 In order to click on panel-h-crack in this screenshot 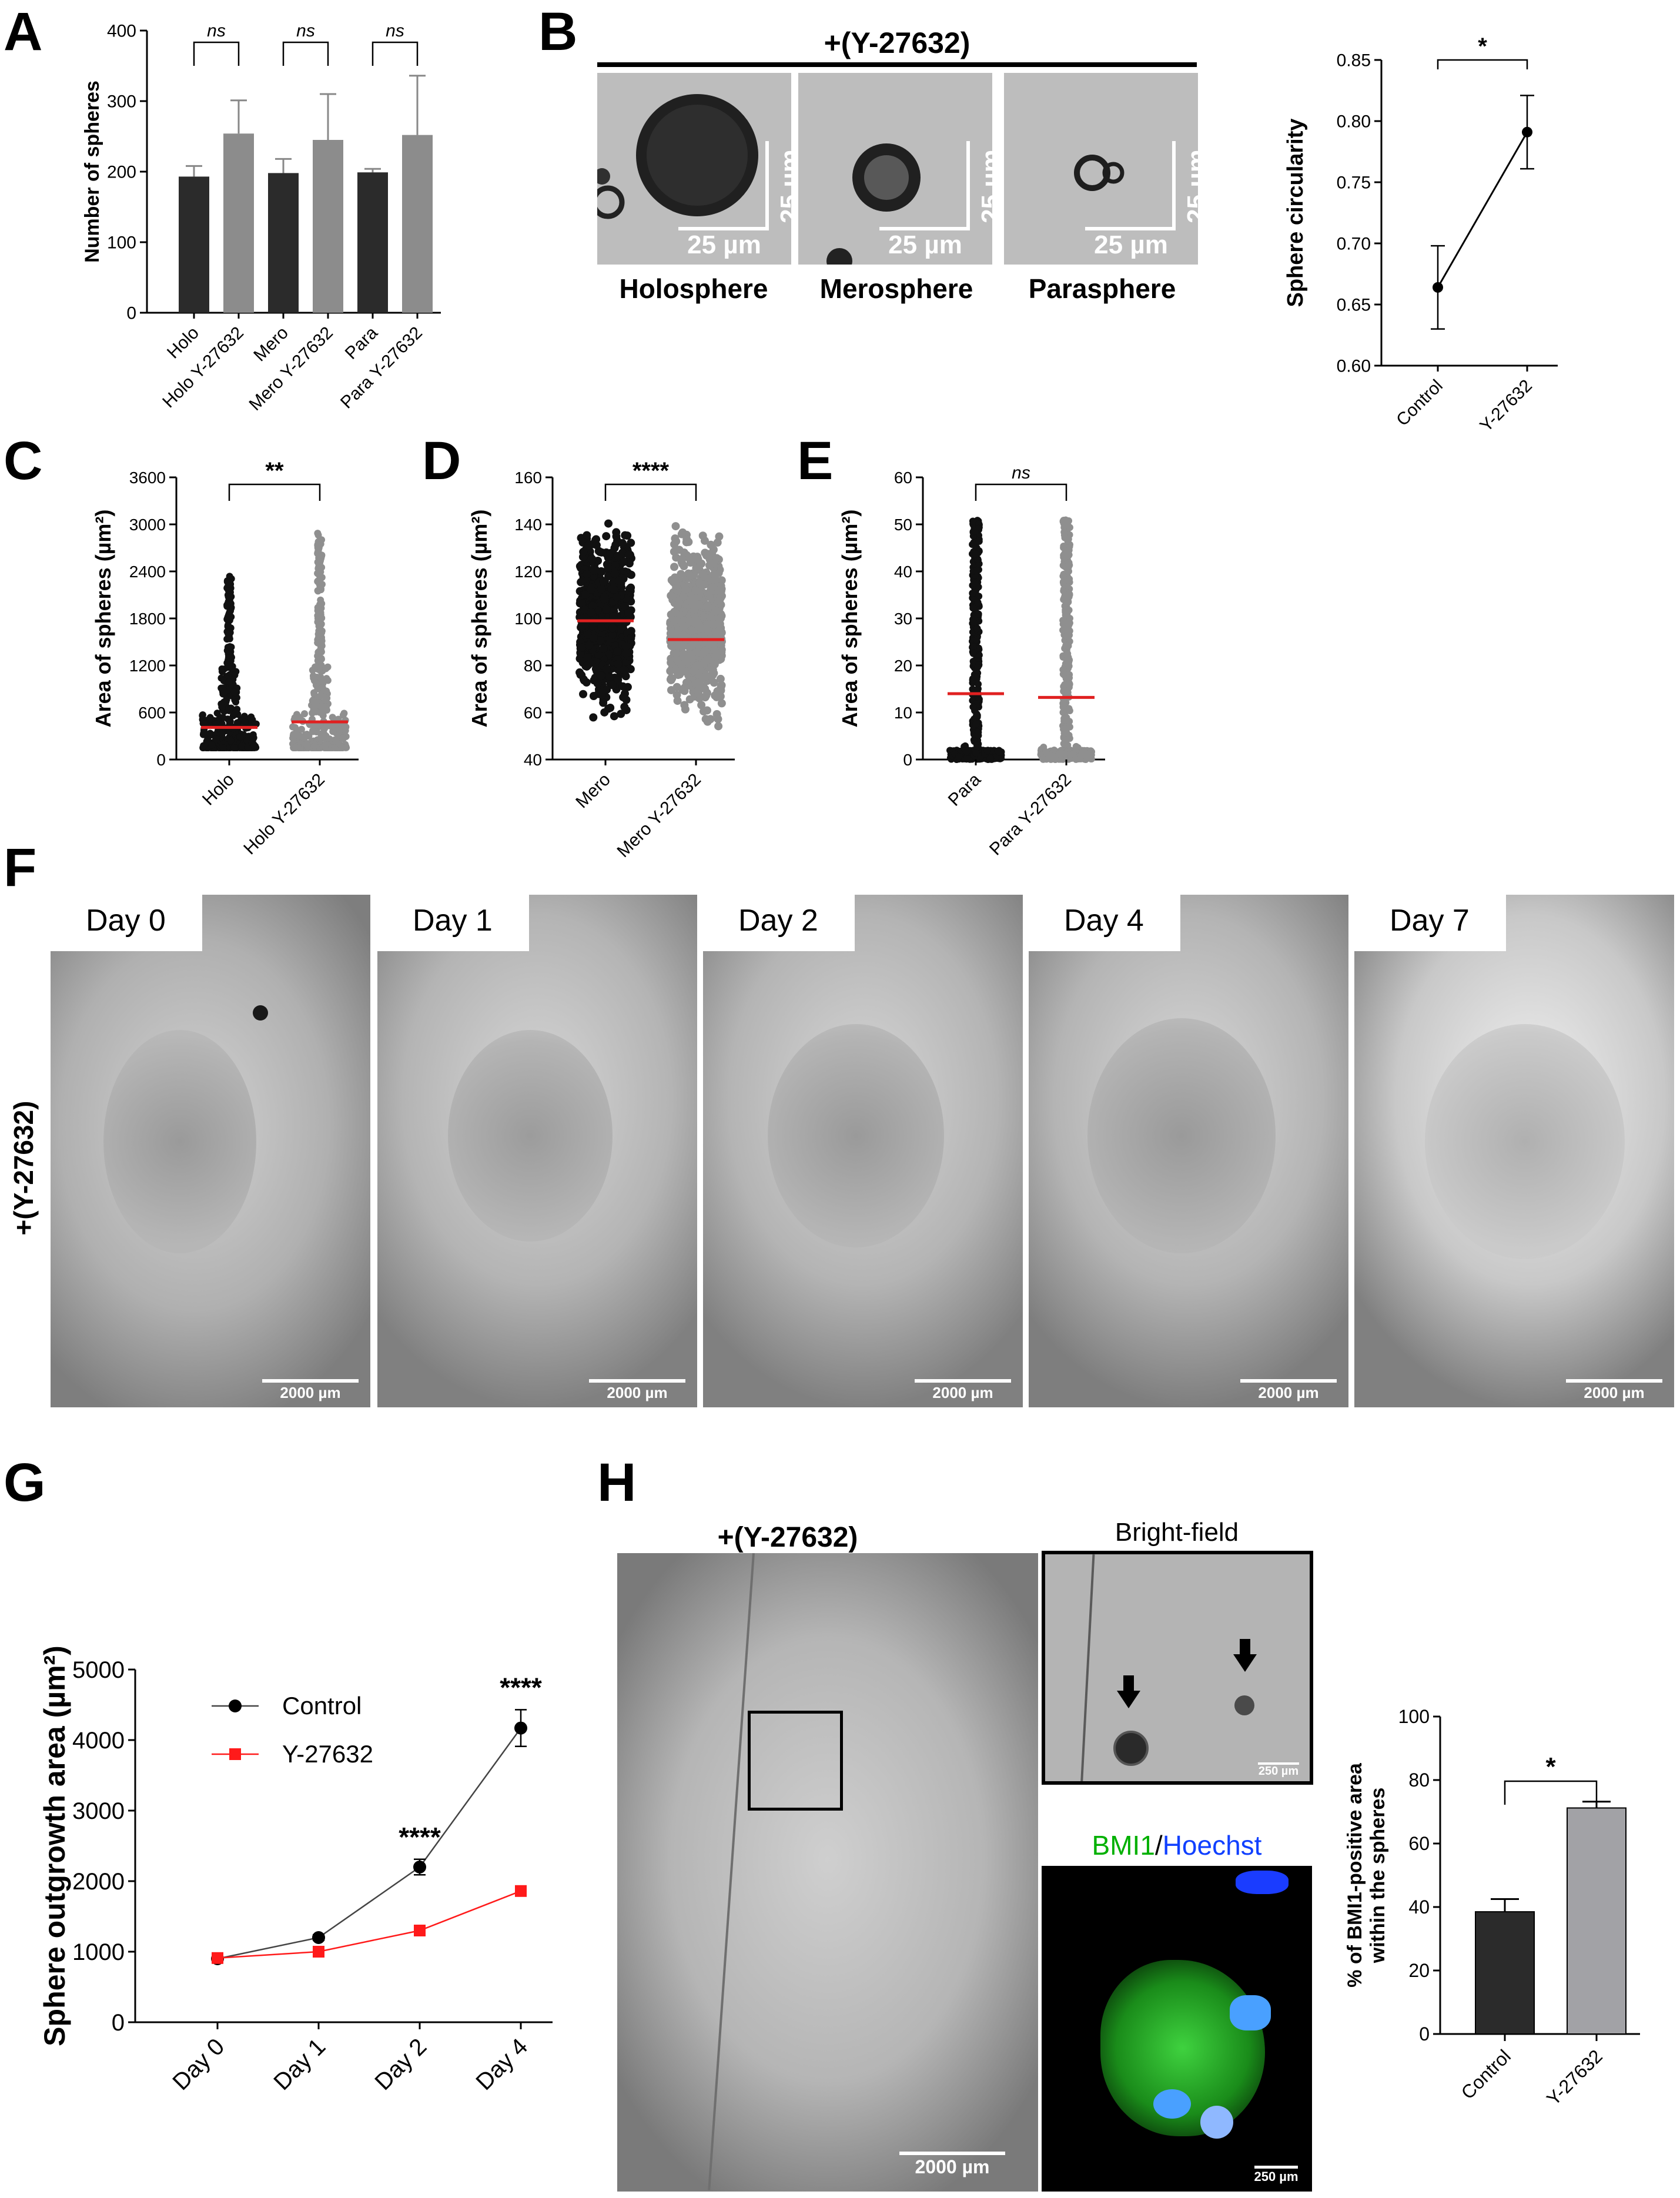, I will do `click(731, 1871)`.